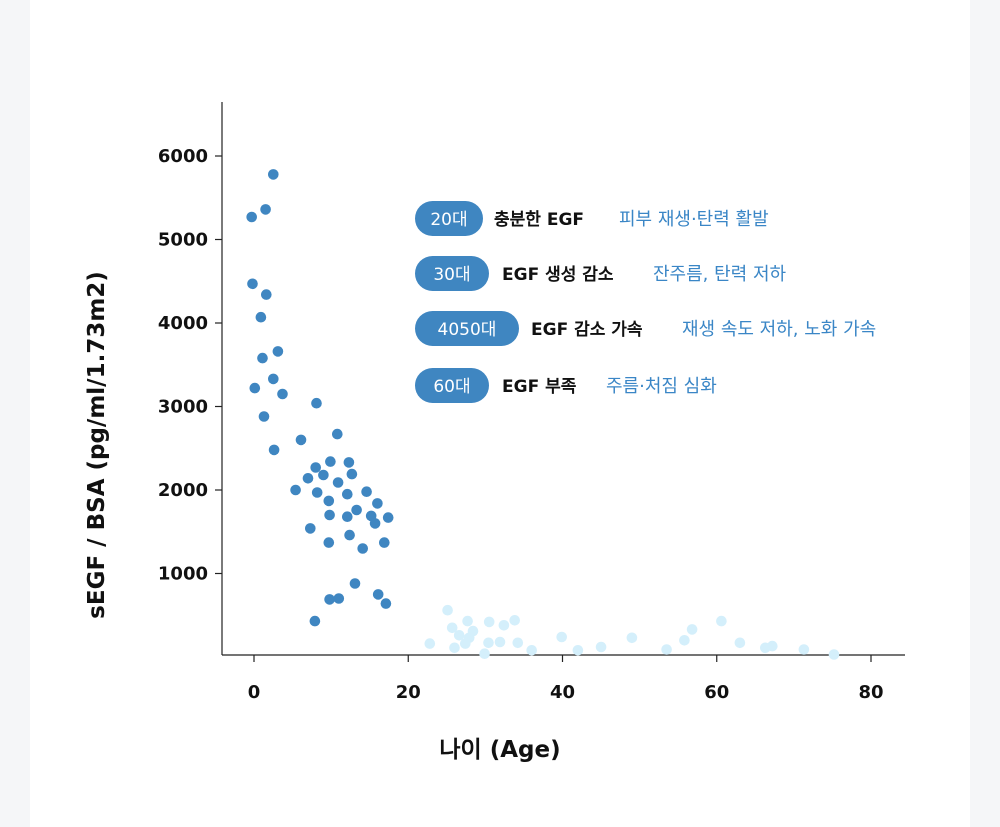  I want to click on annotation-30s-title: EGF 생성 감소, so click(558, 275).